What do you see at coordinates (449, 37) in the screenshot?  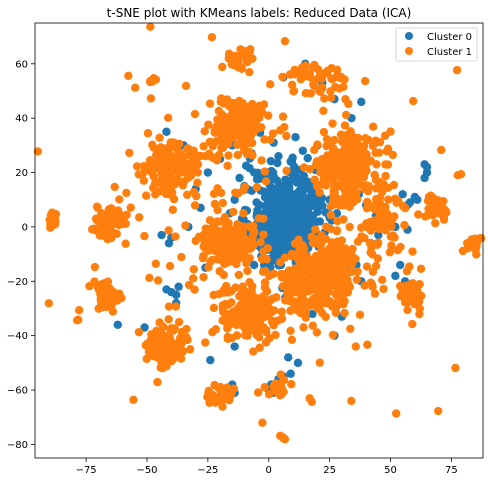 I see `legend-label-cluster-0: Cluster 0` at bounding box center [449, 37].